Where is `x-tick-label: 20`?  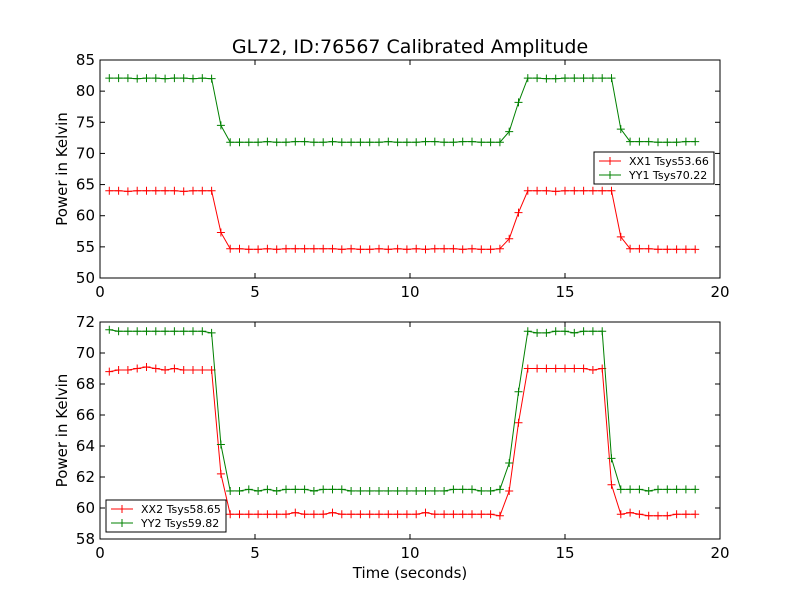
x-tick-label: 20 is located at coordinates (719, 292).